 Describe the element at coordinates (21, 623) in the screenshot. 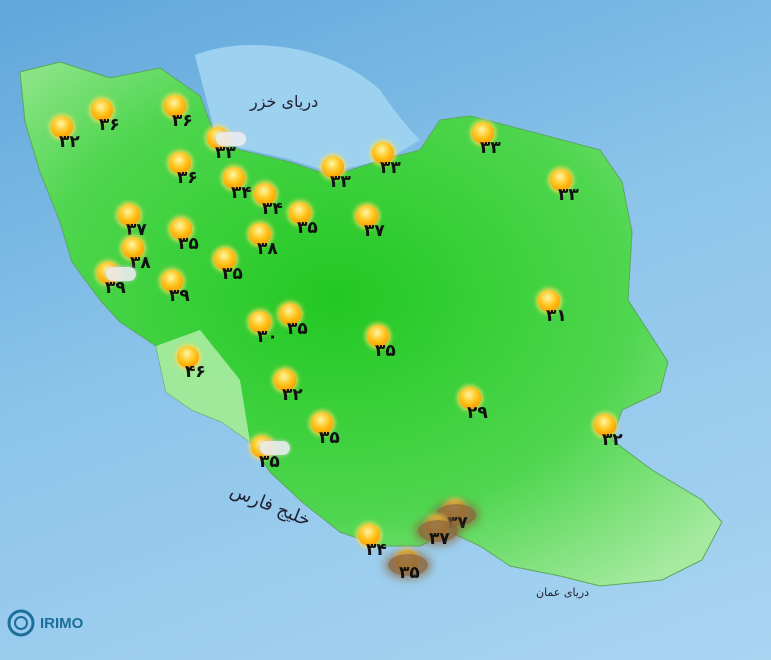

I see `irimo-emblem-icon` at that location.